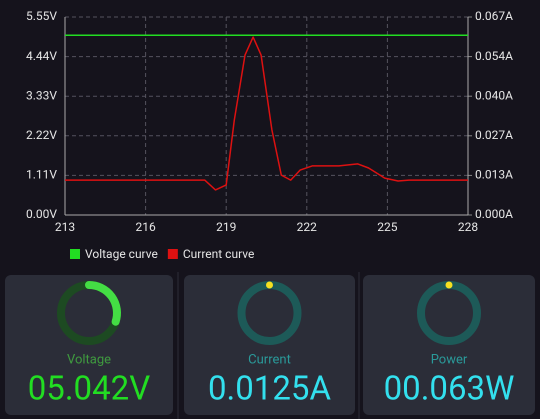 The image size is (540, 419). What do you see at coordinates (103, 303) in the screenshot?
I see `gauge-arc` at bounding box center [103, 303].